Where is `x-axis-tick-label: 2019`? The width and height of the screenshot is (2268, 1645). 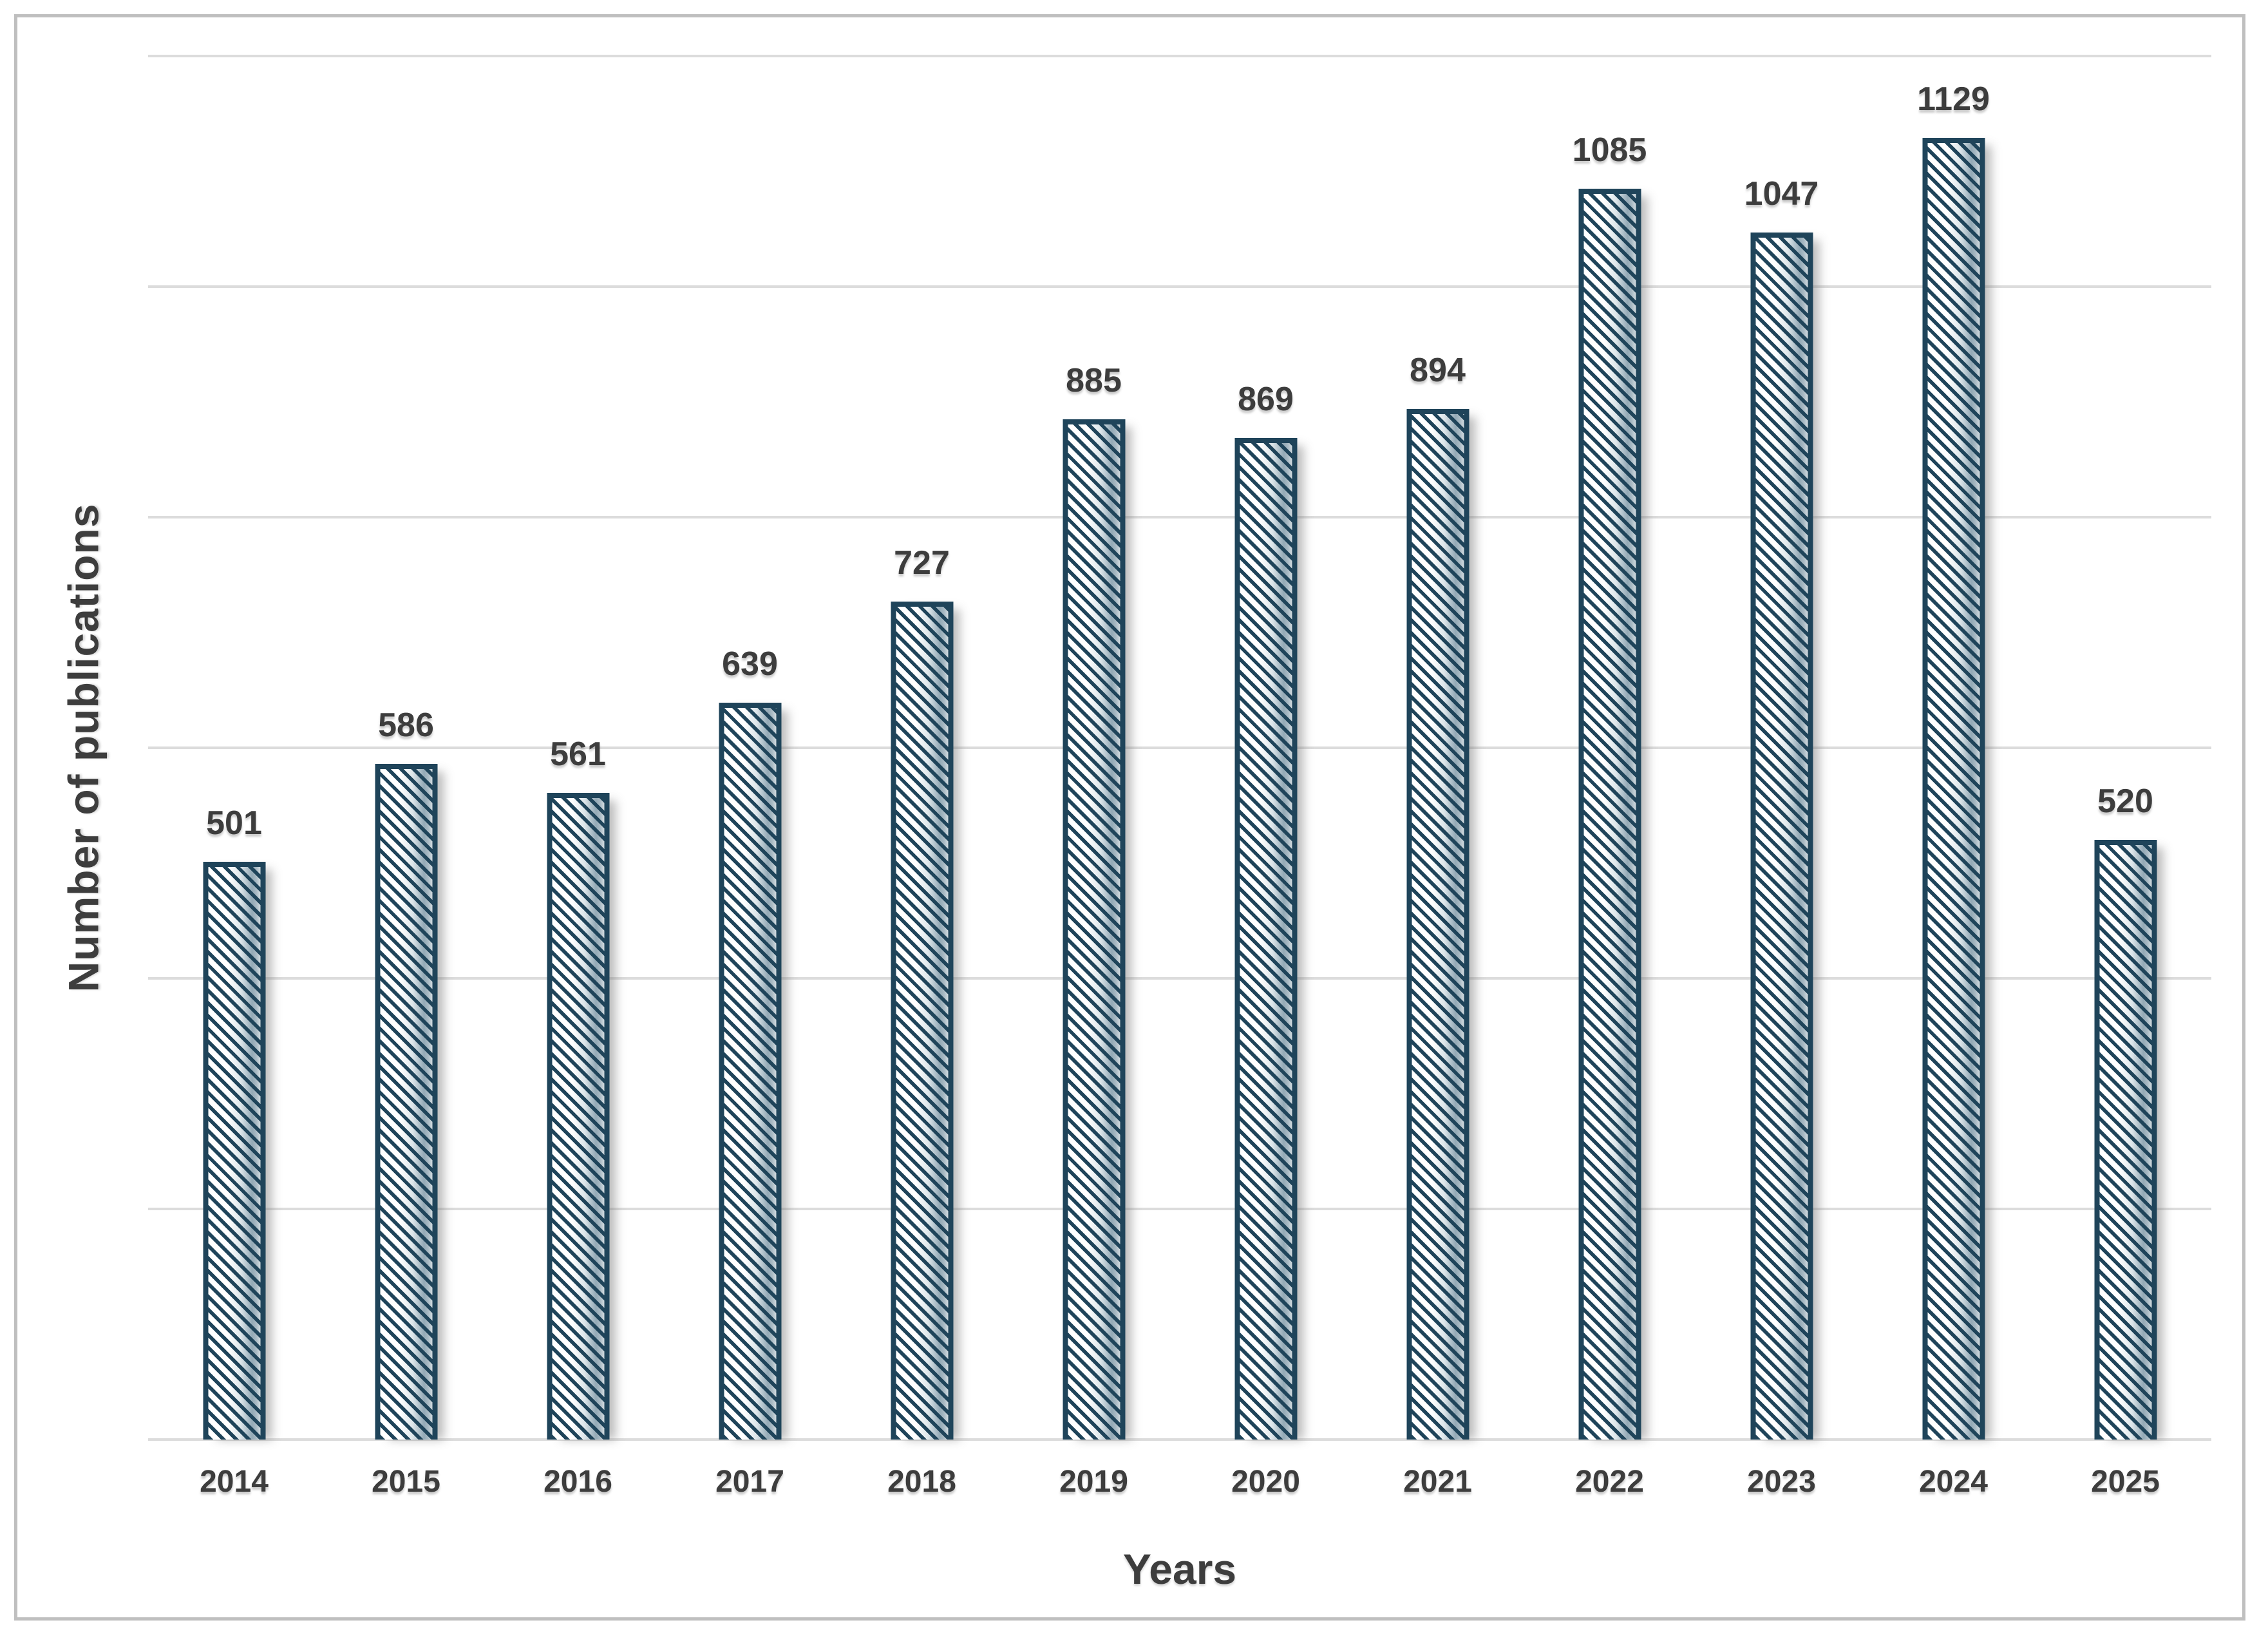 x-axis-tick-label: 2019 is located at coordinates (1093, 1481).